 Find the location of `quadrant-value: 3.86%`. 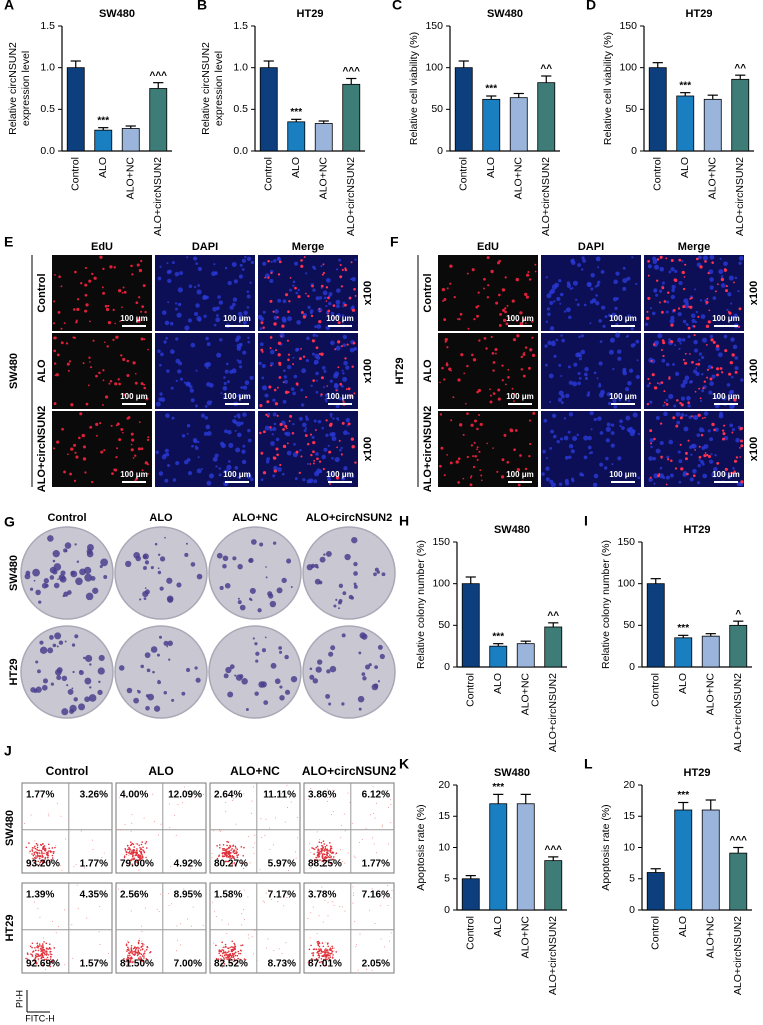

quadrant-value: 3.86% is located at coordinates (322, 795).